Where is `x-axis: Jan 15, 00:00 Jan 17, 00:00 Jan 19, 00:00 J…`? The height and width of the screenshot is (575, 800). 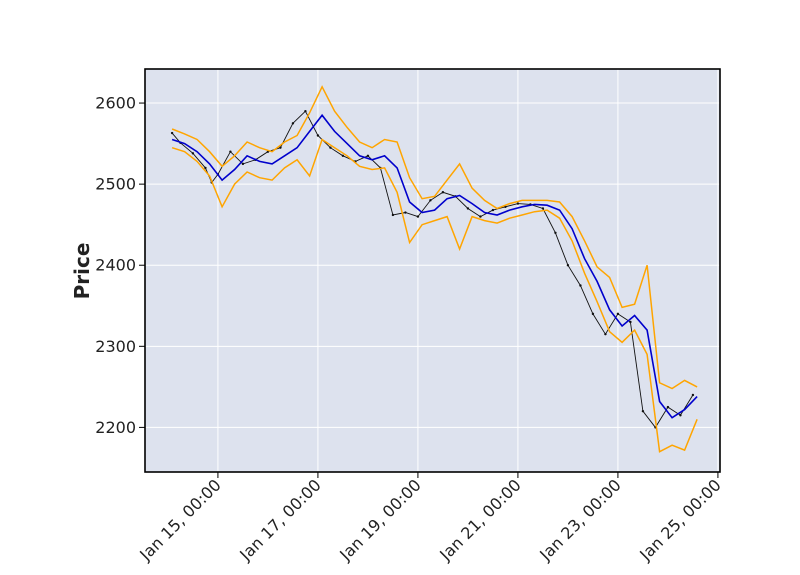
x-axis: Jan 15, 00:00 Jan 17, 00:00 Jan 19, 00:00 J… is located at coordinates (430, 518).